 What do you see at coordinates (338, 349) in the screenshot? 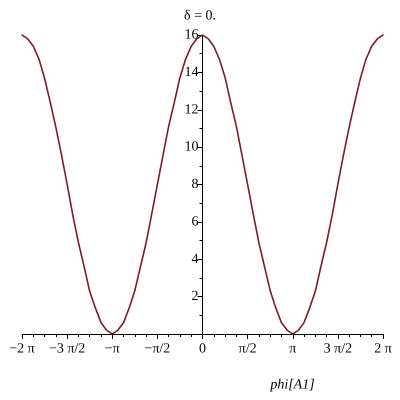
I see `x-tick-label: 3 π/2` at bounding box center [338, 349].